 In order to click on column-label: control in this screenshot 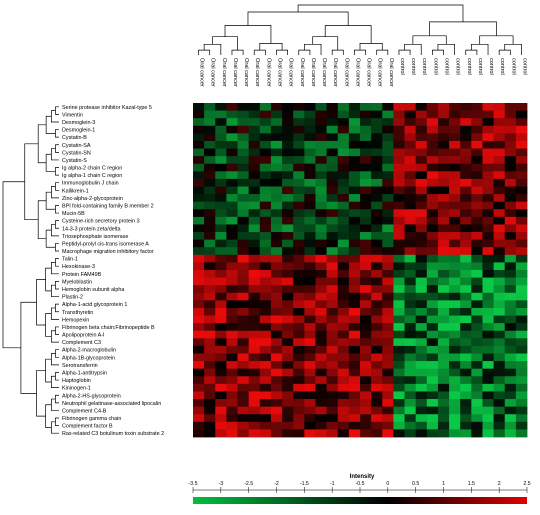, I will do `click(524, 66)`.